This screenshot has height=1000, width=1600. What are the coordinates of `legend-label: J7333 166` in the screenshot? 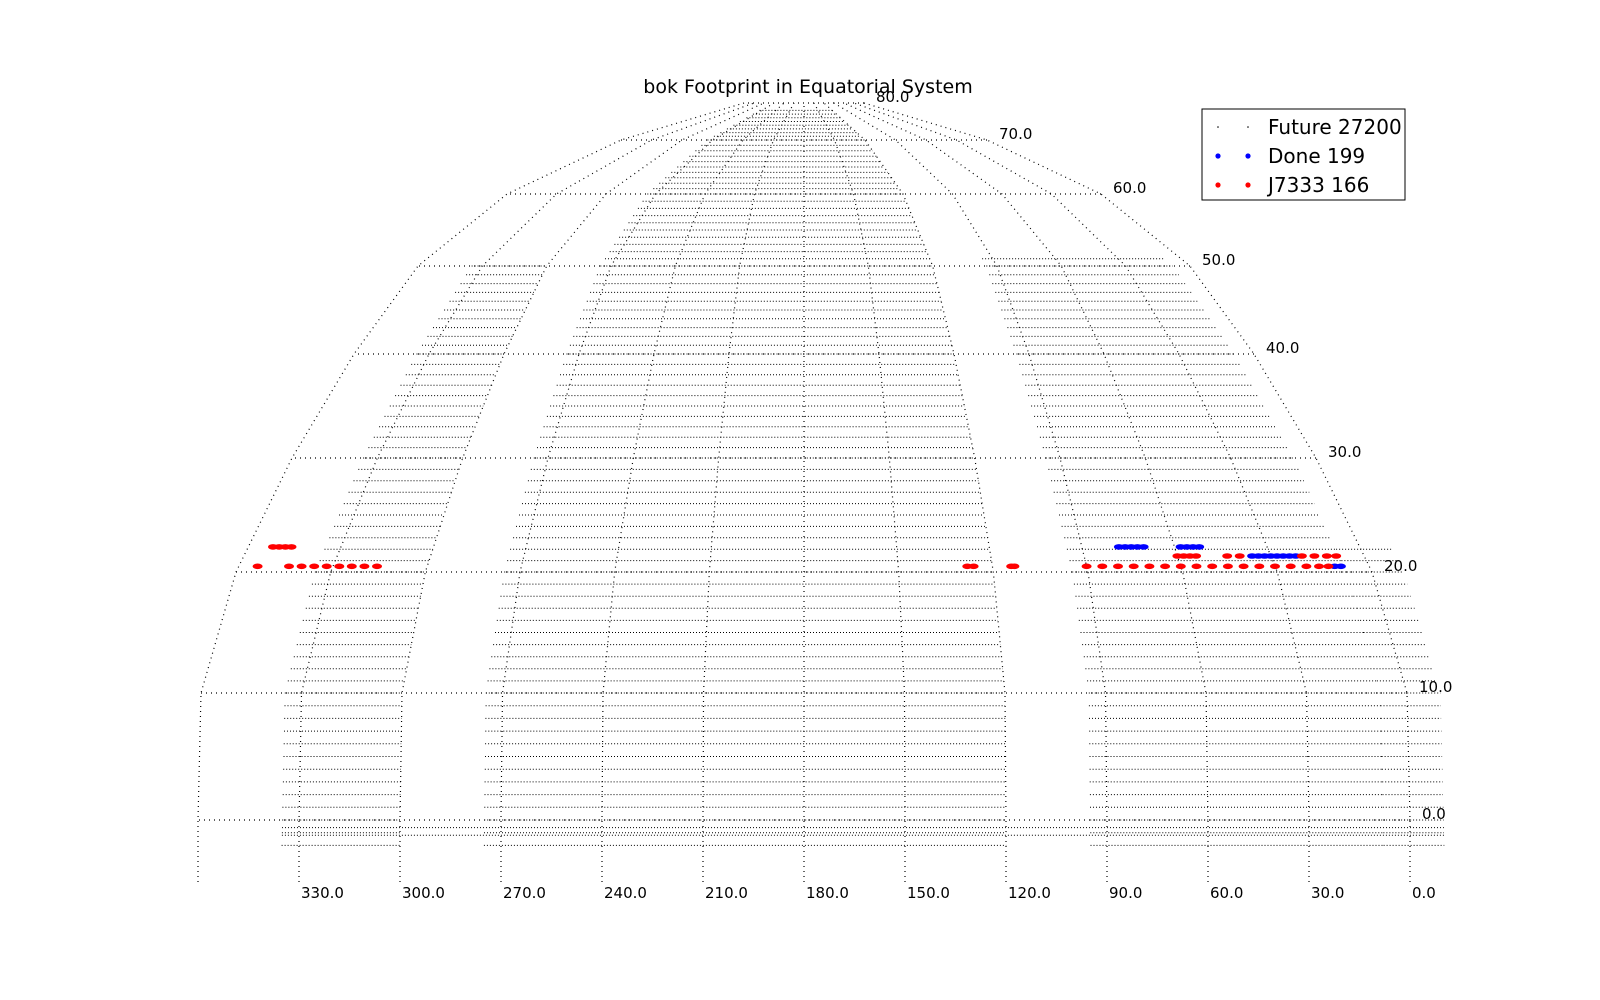 It's located at (1317, 185).